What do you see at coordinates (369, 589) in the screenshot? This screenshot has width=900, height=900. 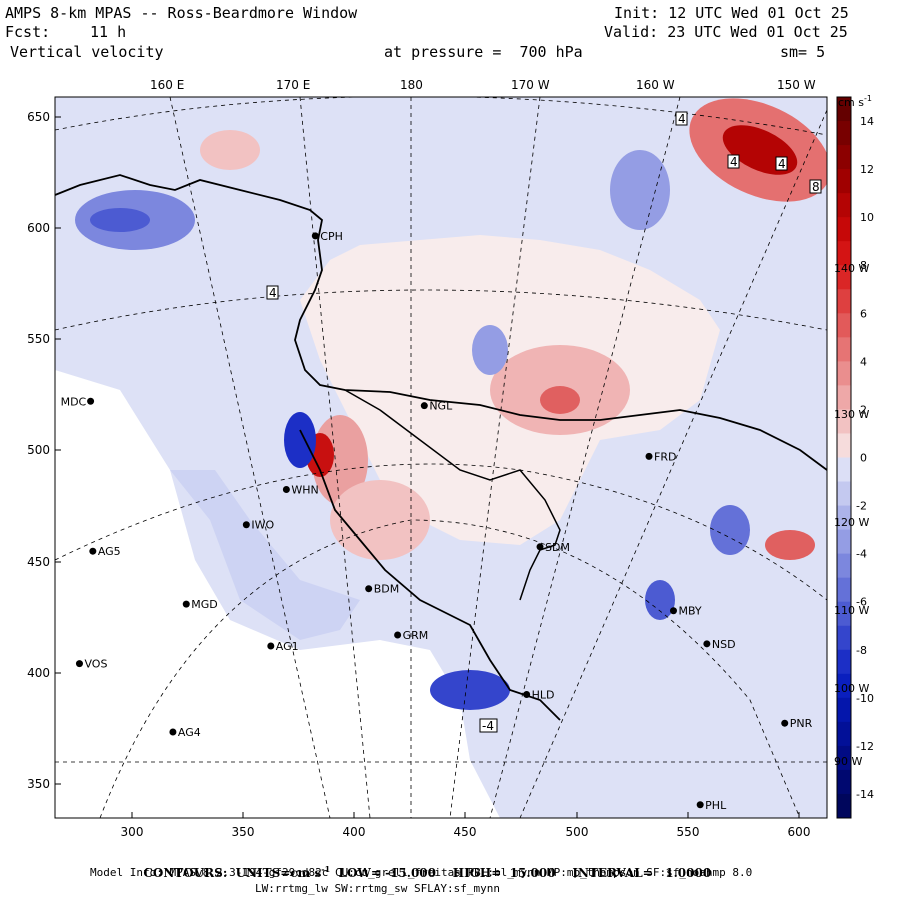 I see `station-marker-bdm` at bounding box center [369, 589].